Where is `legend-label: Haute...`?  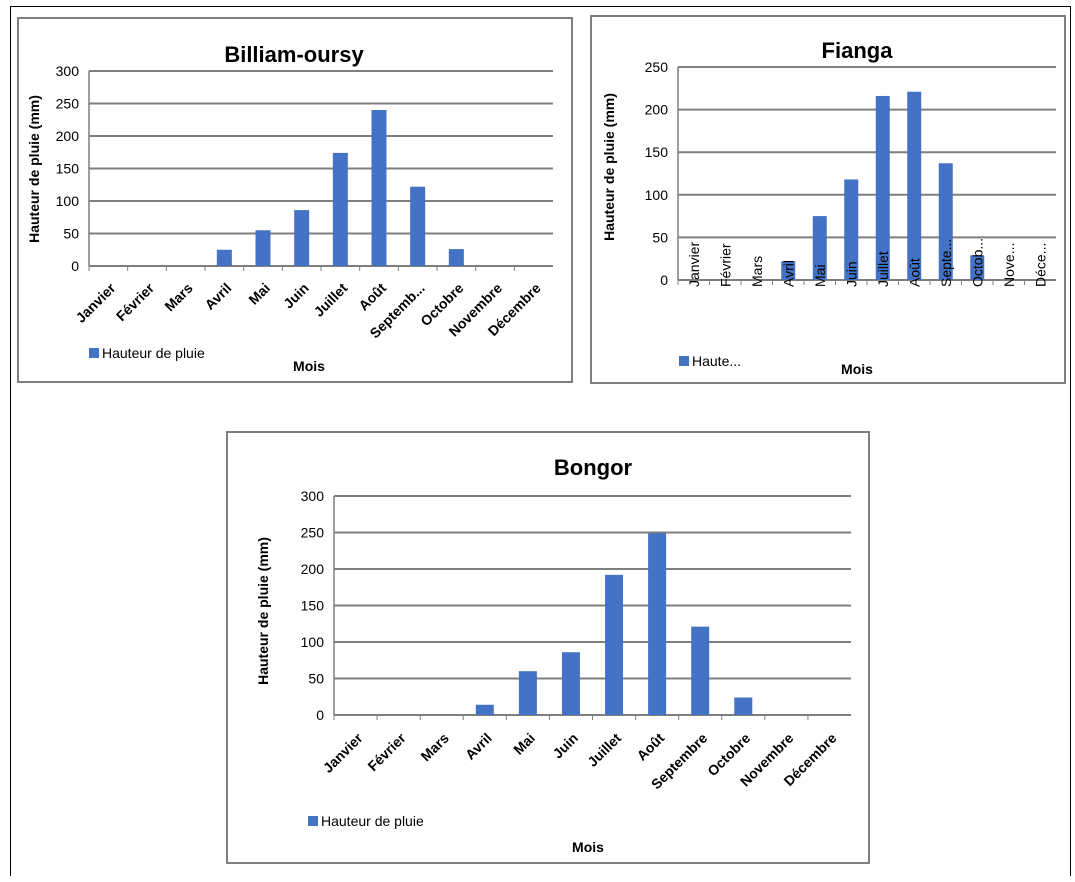
legend-label: Haute... is located at coordinates (716, 361).